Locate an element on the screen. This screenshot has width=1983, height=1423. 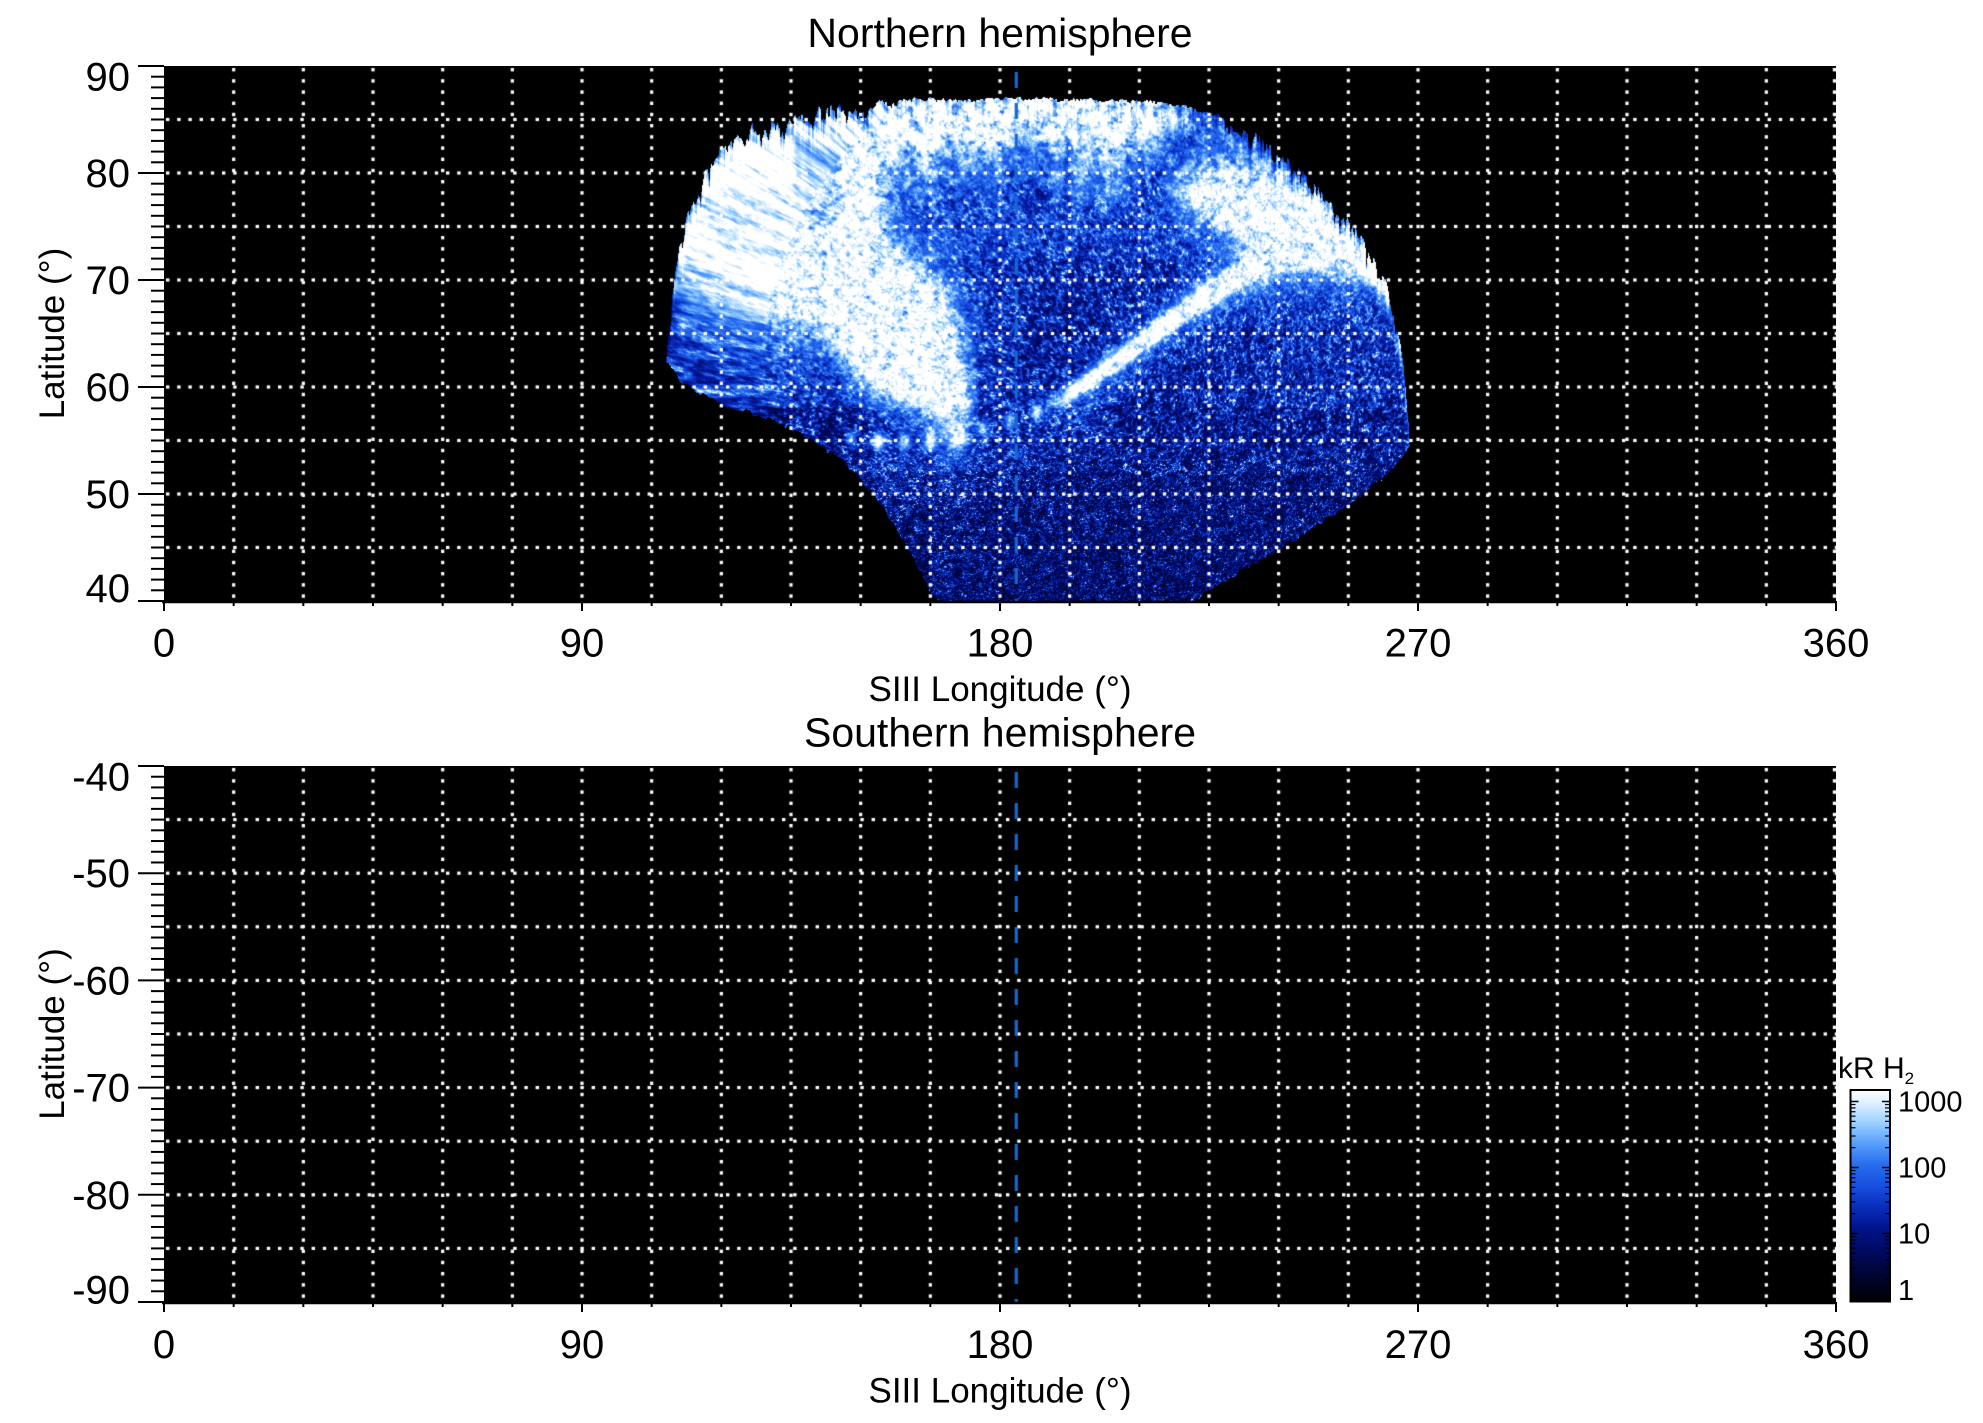
svg-text: Northern hemisphere is located at coordinates (999, 33).